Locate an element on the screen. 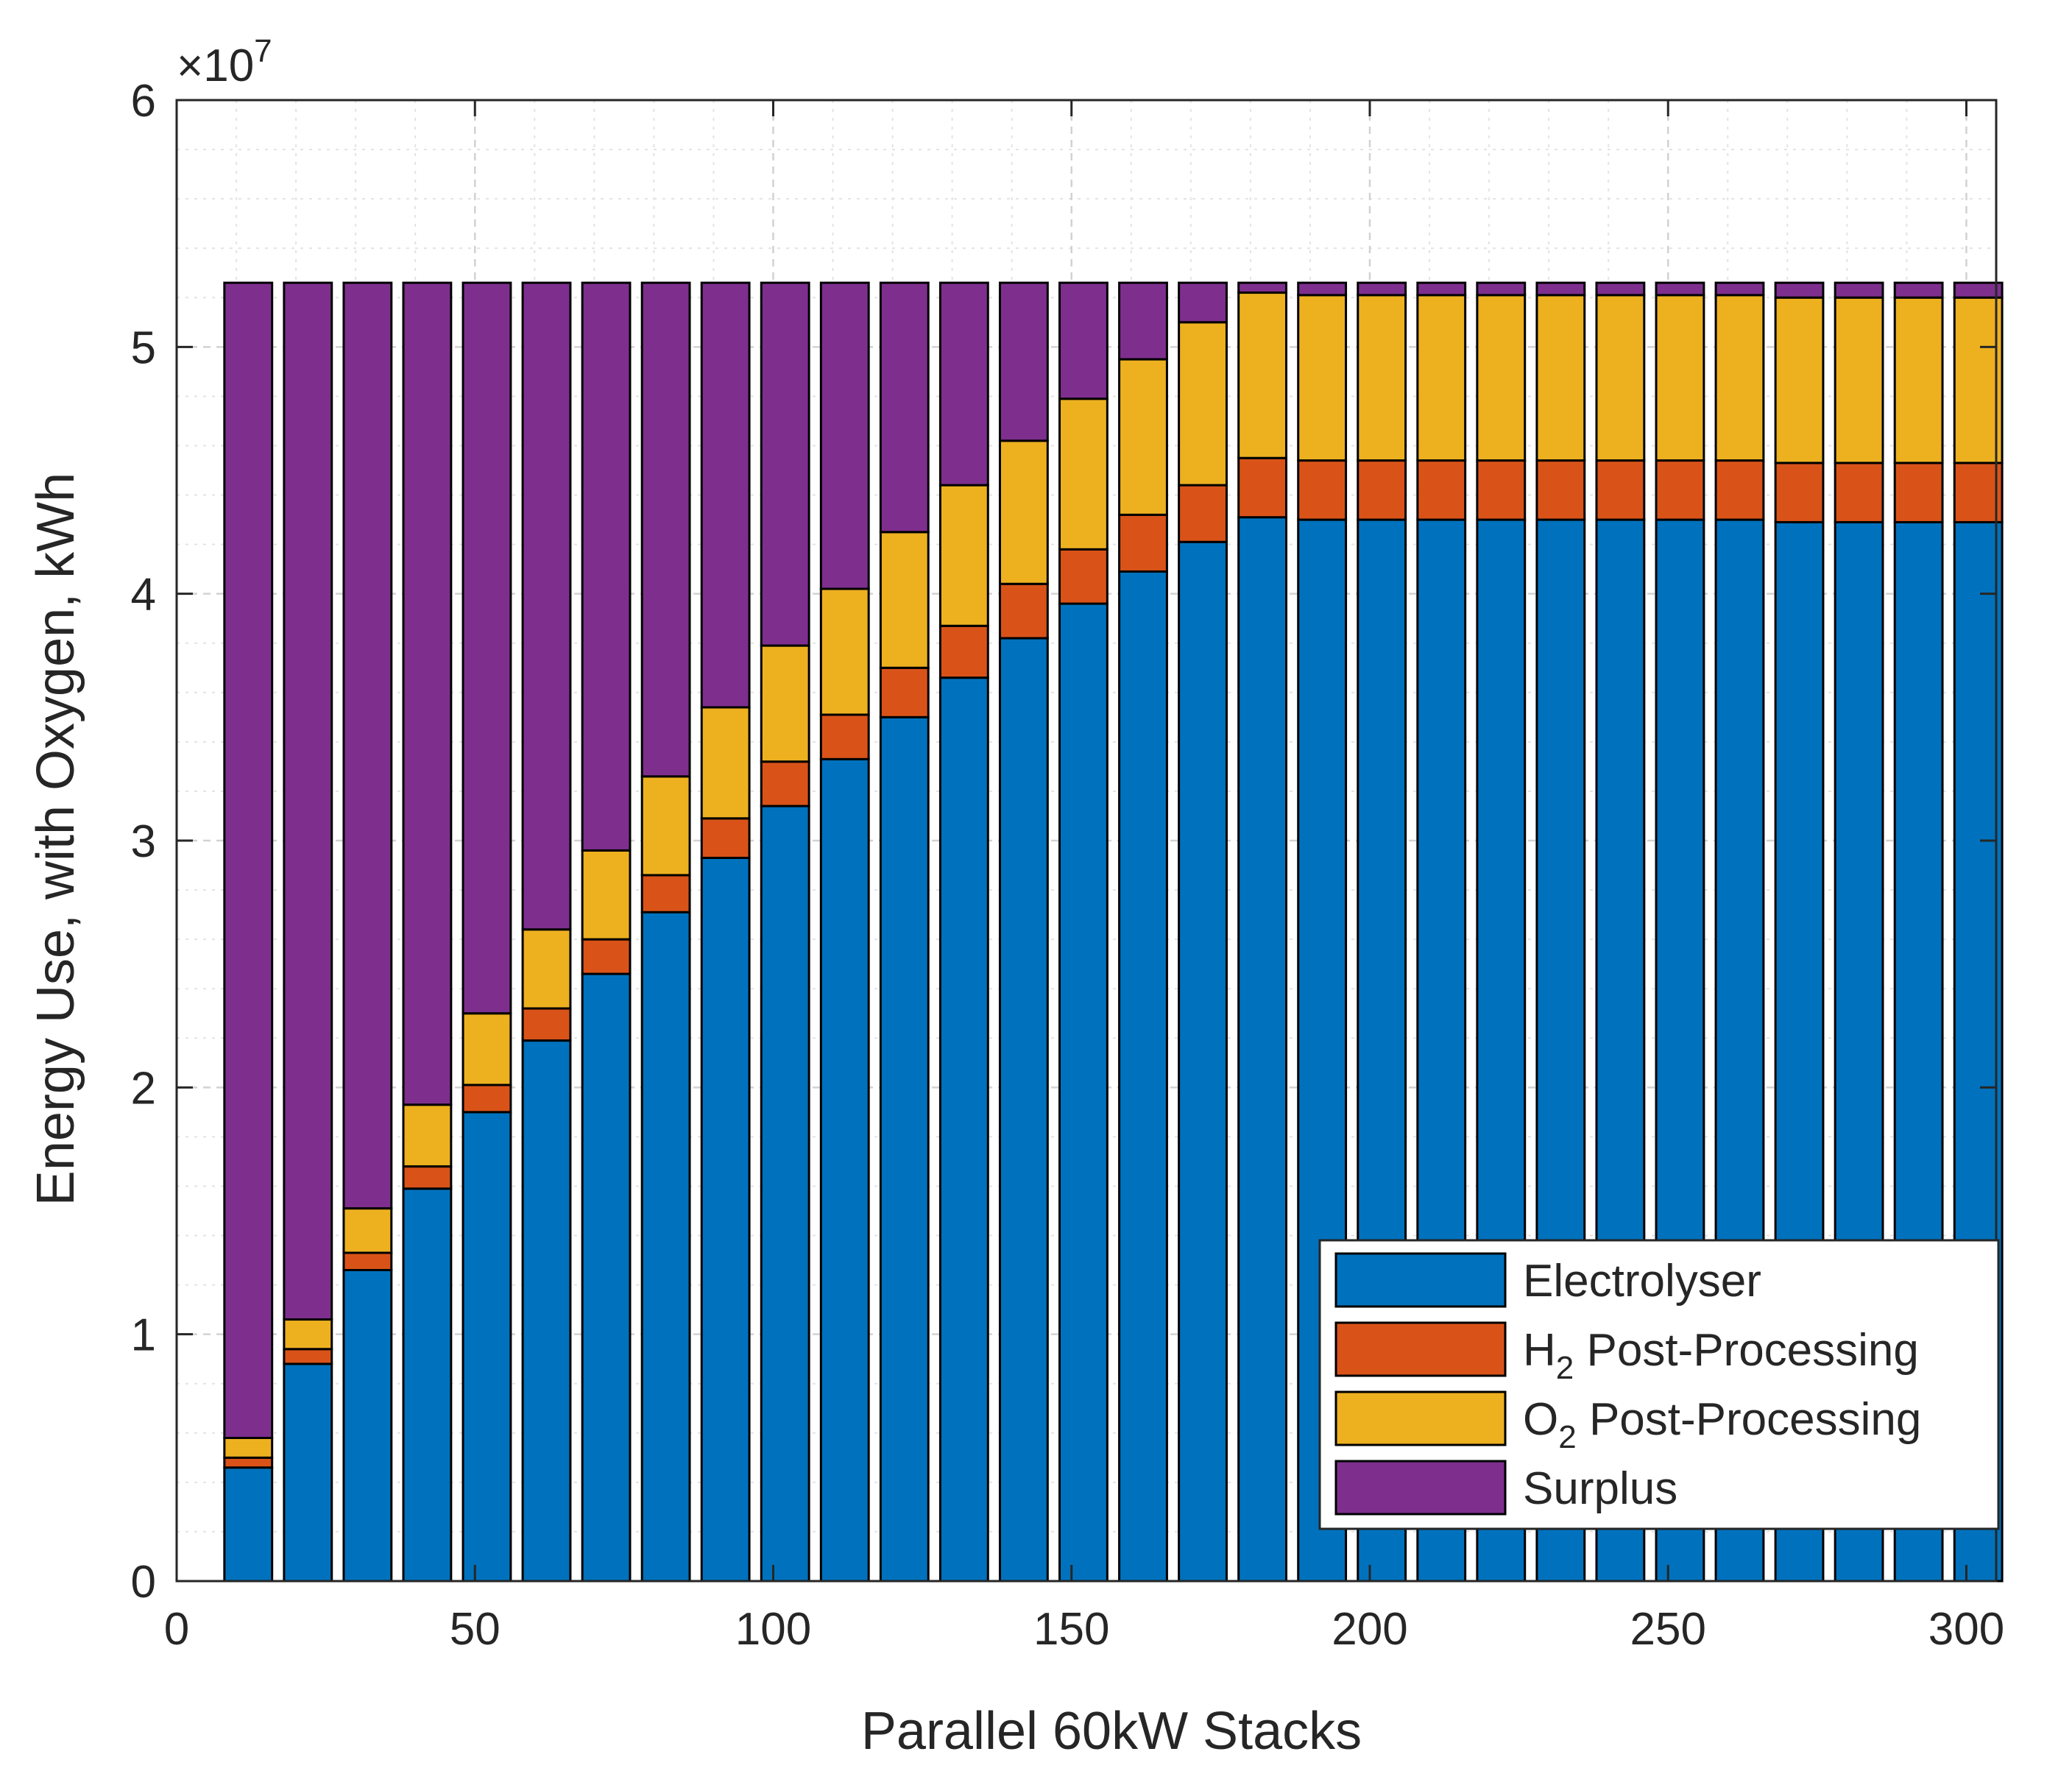  y-exponent-base: ×10 is located at coordinates (215, 65).